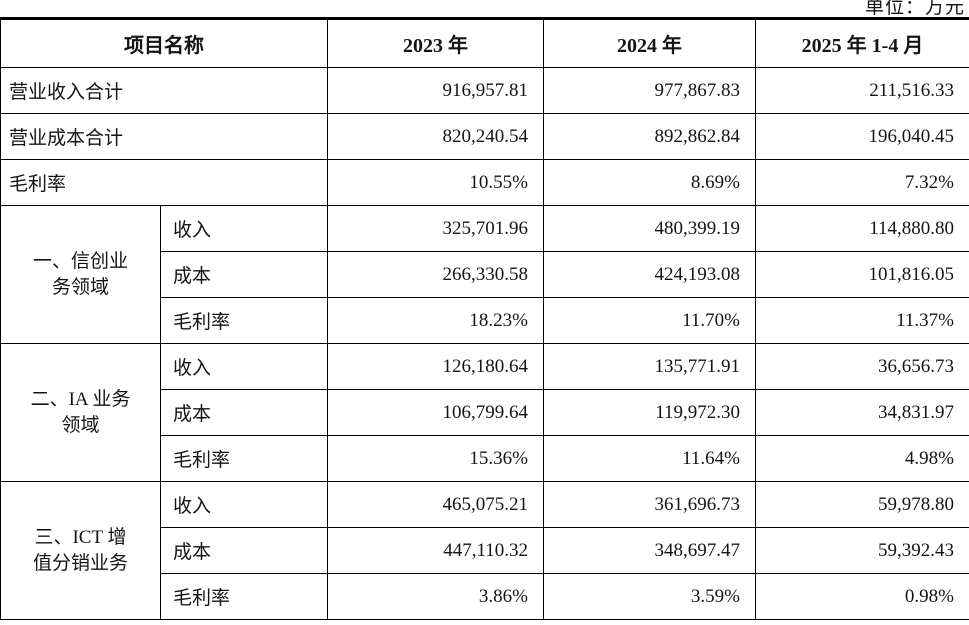  I want to click on unit-label: 单位：万元, so click(914, 9).